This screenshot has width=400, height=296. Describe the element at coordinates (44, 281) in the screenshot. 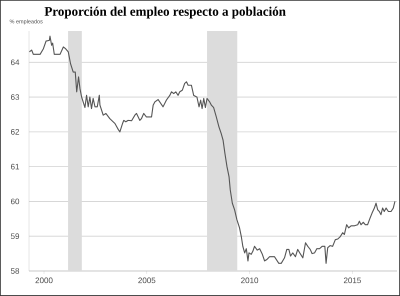

I see `x-tick-label: 2000` at that location.